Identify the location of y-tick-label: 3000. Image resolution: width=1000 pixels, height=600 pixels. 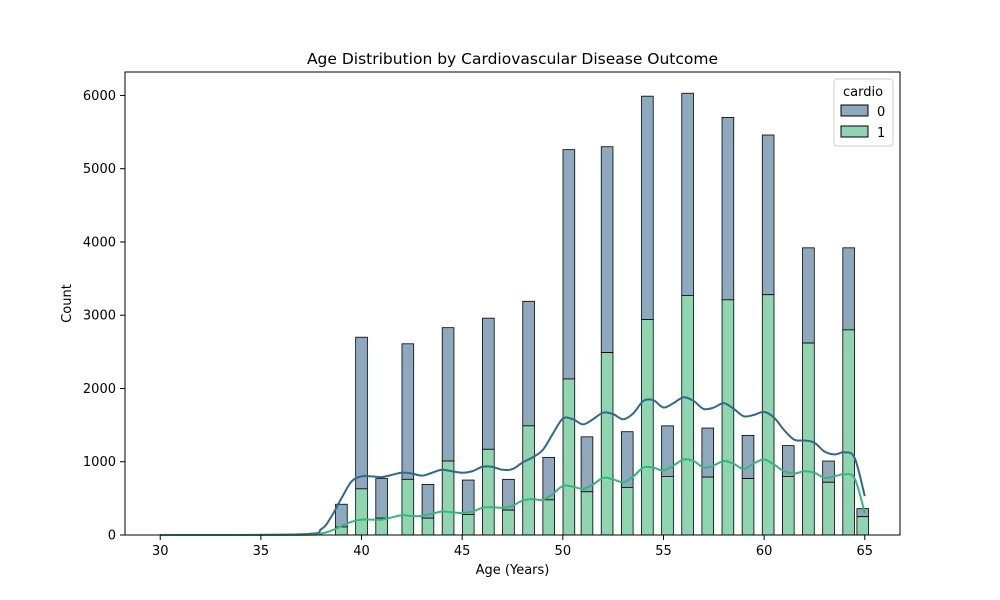
(99, 316).